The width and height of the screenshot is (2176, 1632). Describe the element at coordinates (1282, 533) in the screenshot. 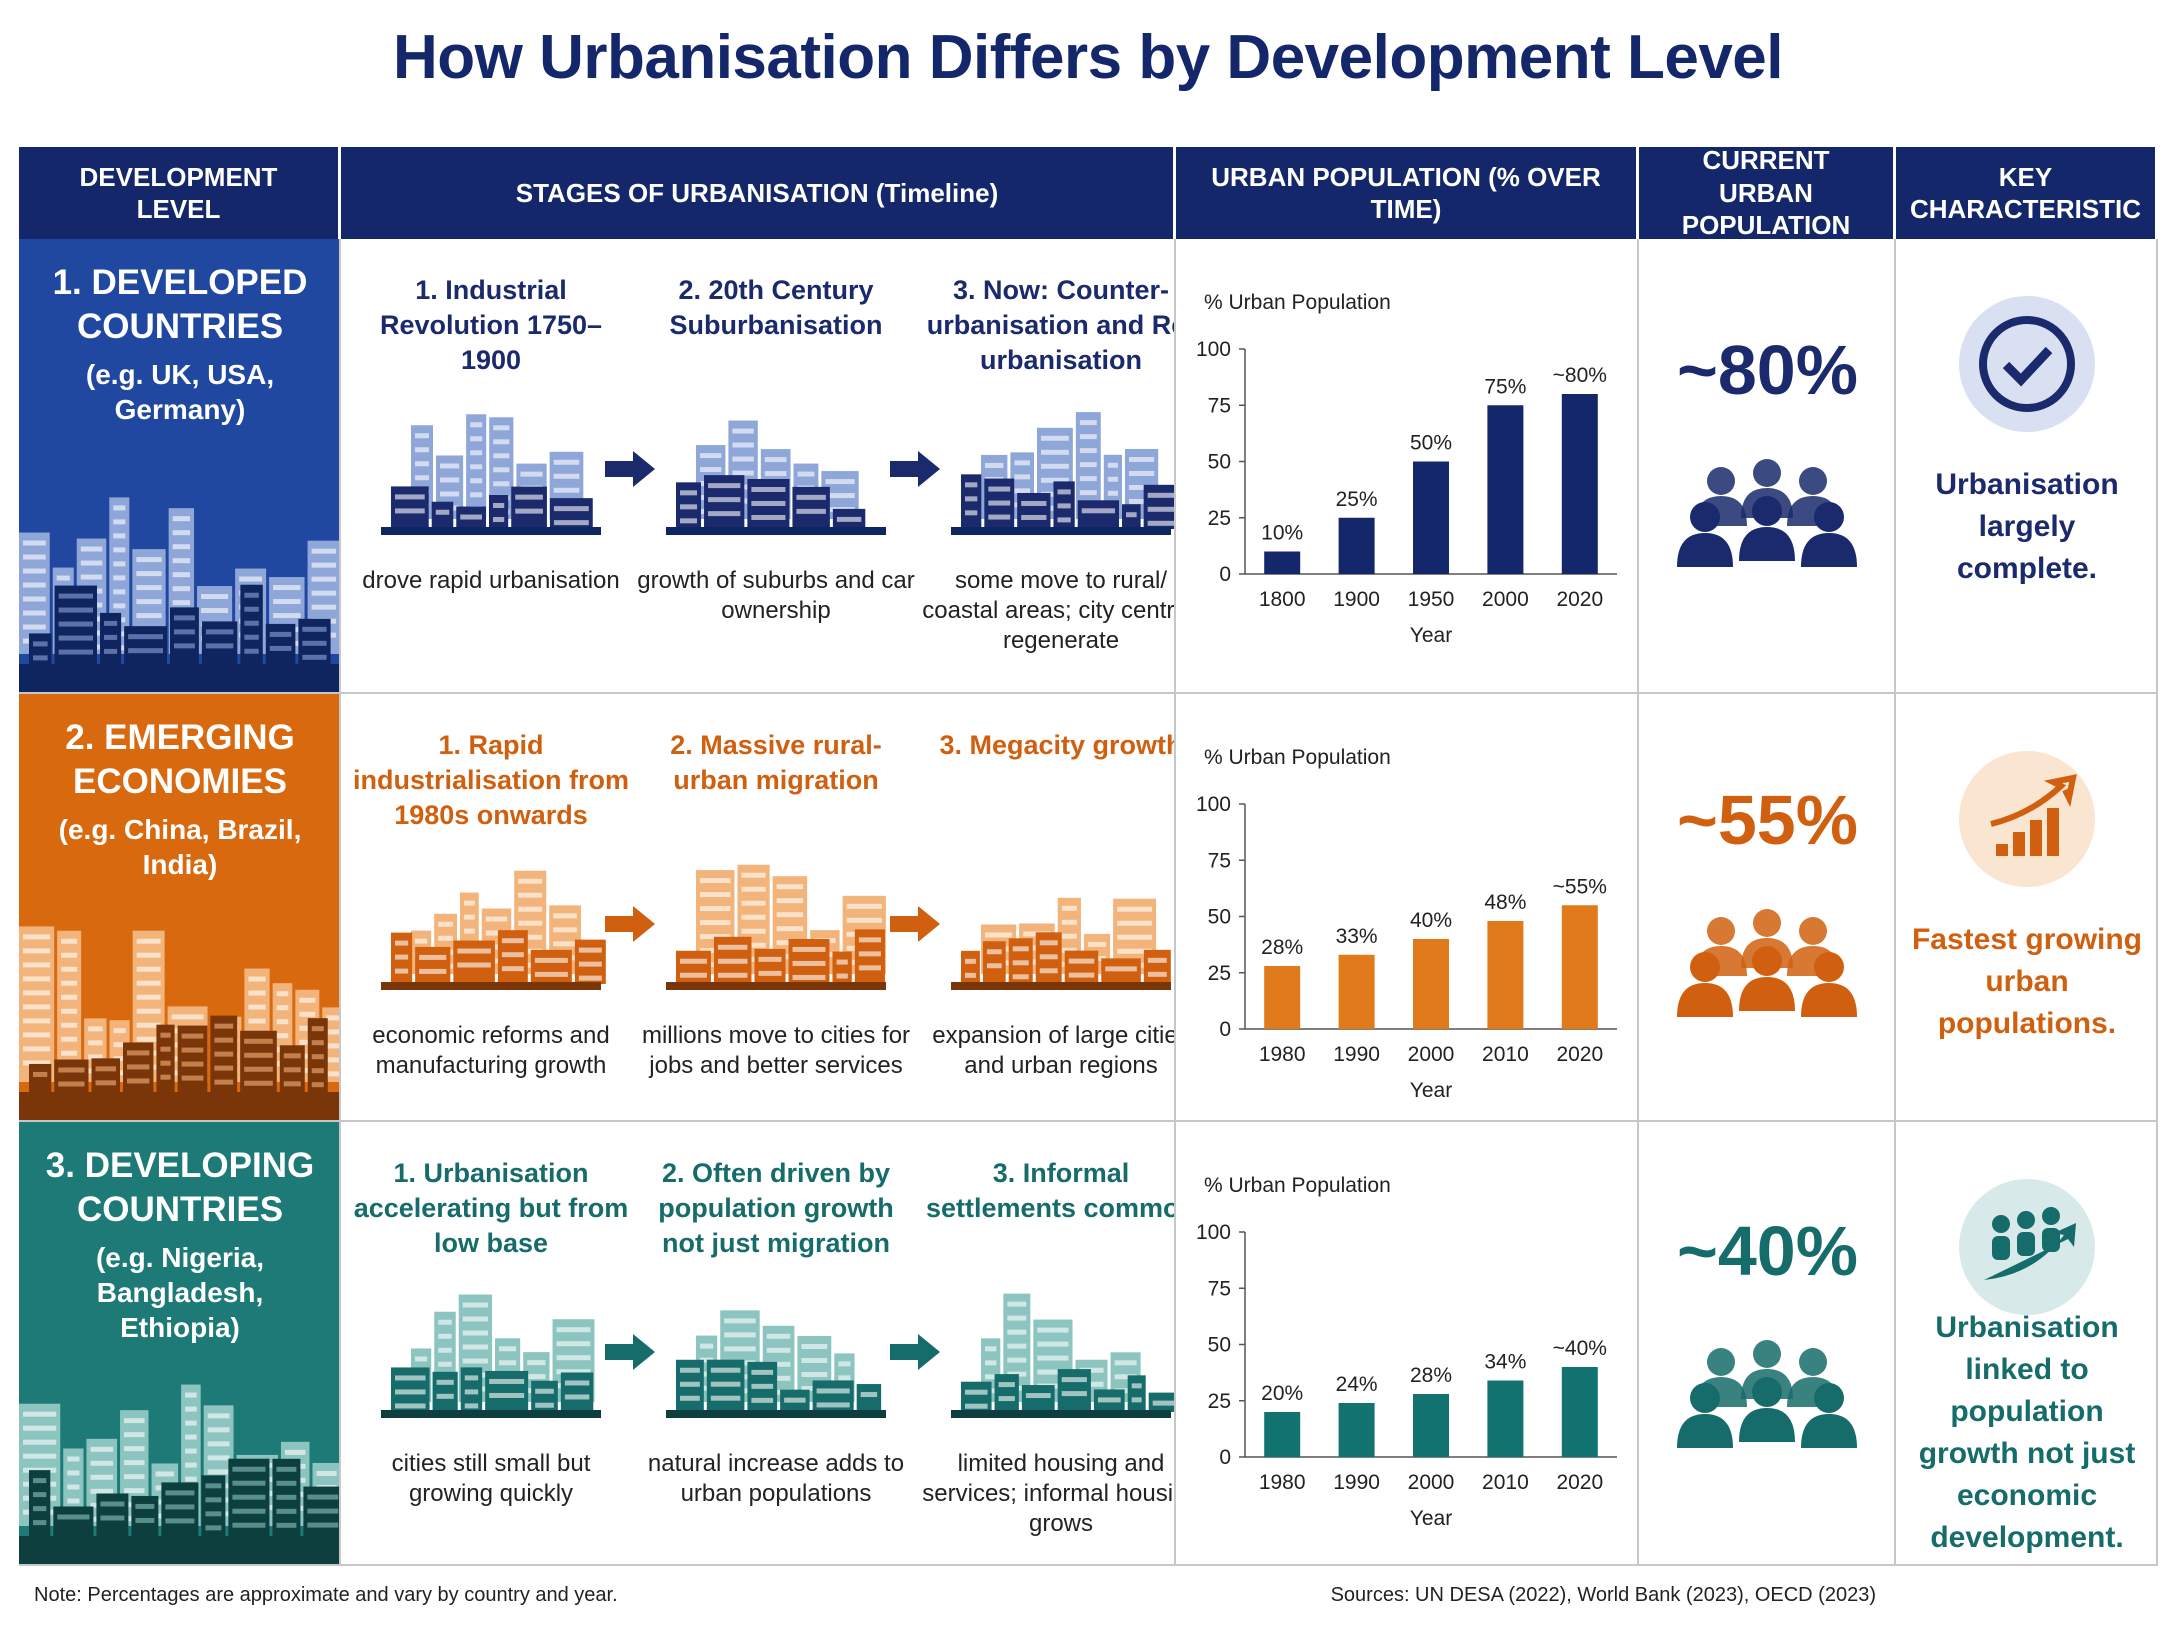

I see `value-label: 10%` at that location.